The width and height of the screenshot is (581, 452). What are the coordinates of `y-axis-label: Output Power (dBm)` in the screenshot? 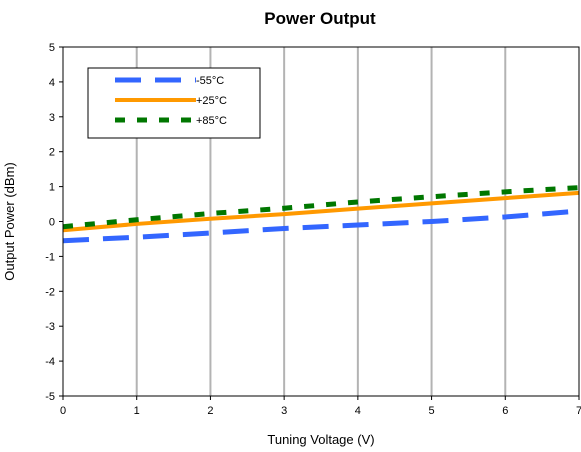 It's located at (9, 221).